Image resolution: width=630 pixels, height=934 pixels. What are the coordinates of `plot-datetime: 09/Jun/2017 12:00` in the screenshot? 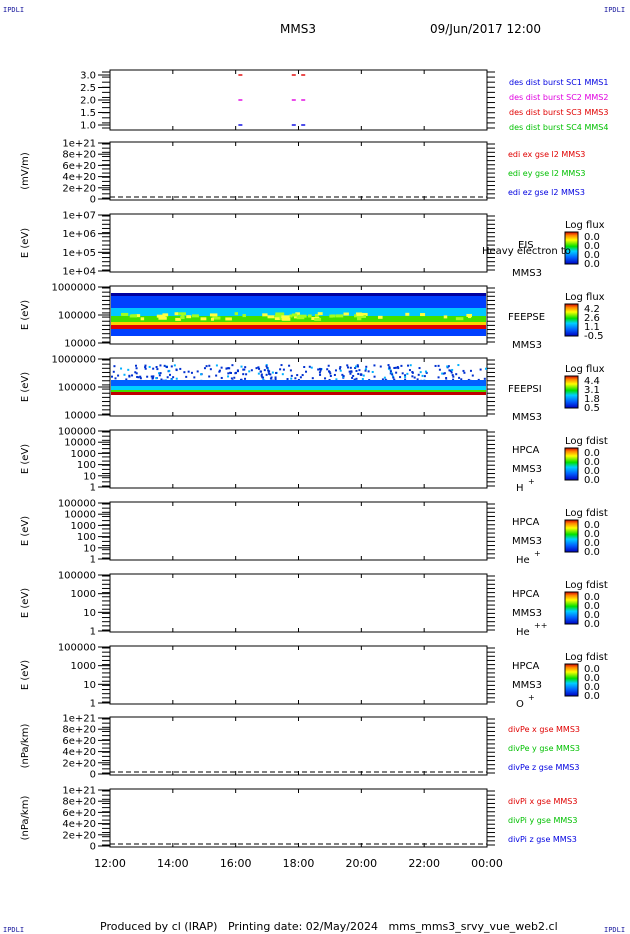 It's located at (486, 29).